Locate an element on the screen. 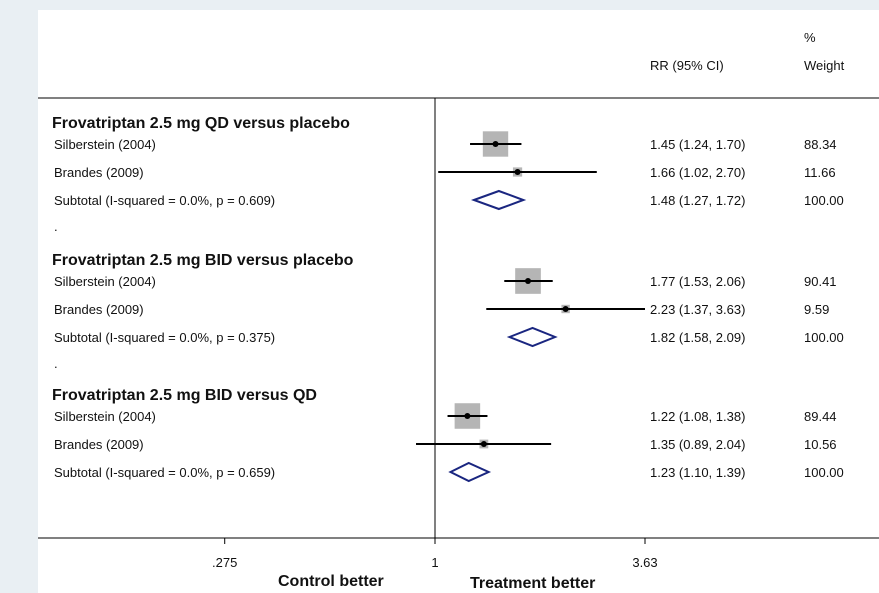  study-rr-ci: 1.45 (1.24, 1.70) is located at coordinates (697, 144).